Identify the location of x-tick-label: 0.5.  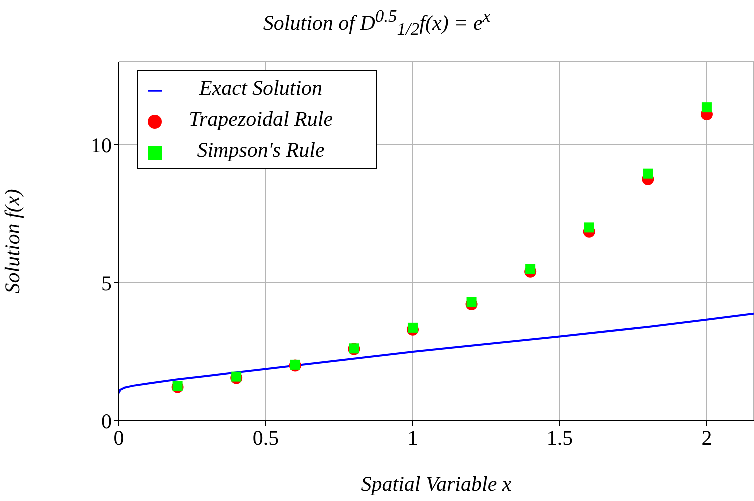
(266, 438).